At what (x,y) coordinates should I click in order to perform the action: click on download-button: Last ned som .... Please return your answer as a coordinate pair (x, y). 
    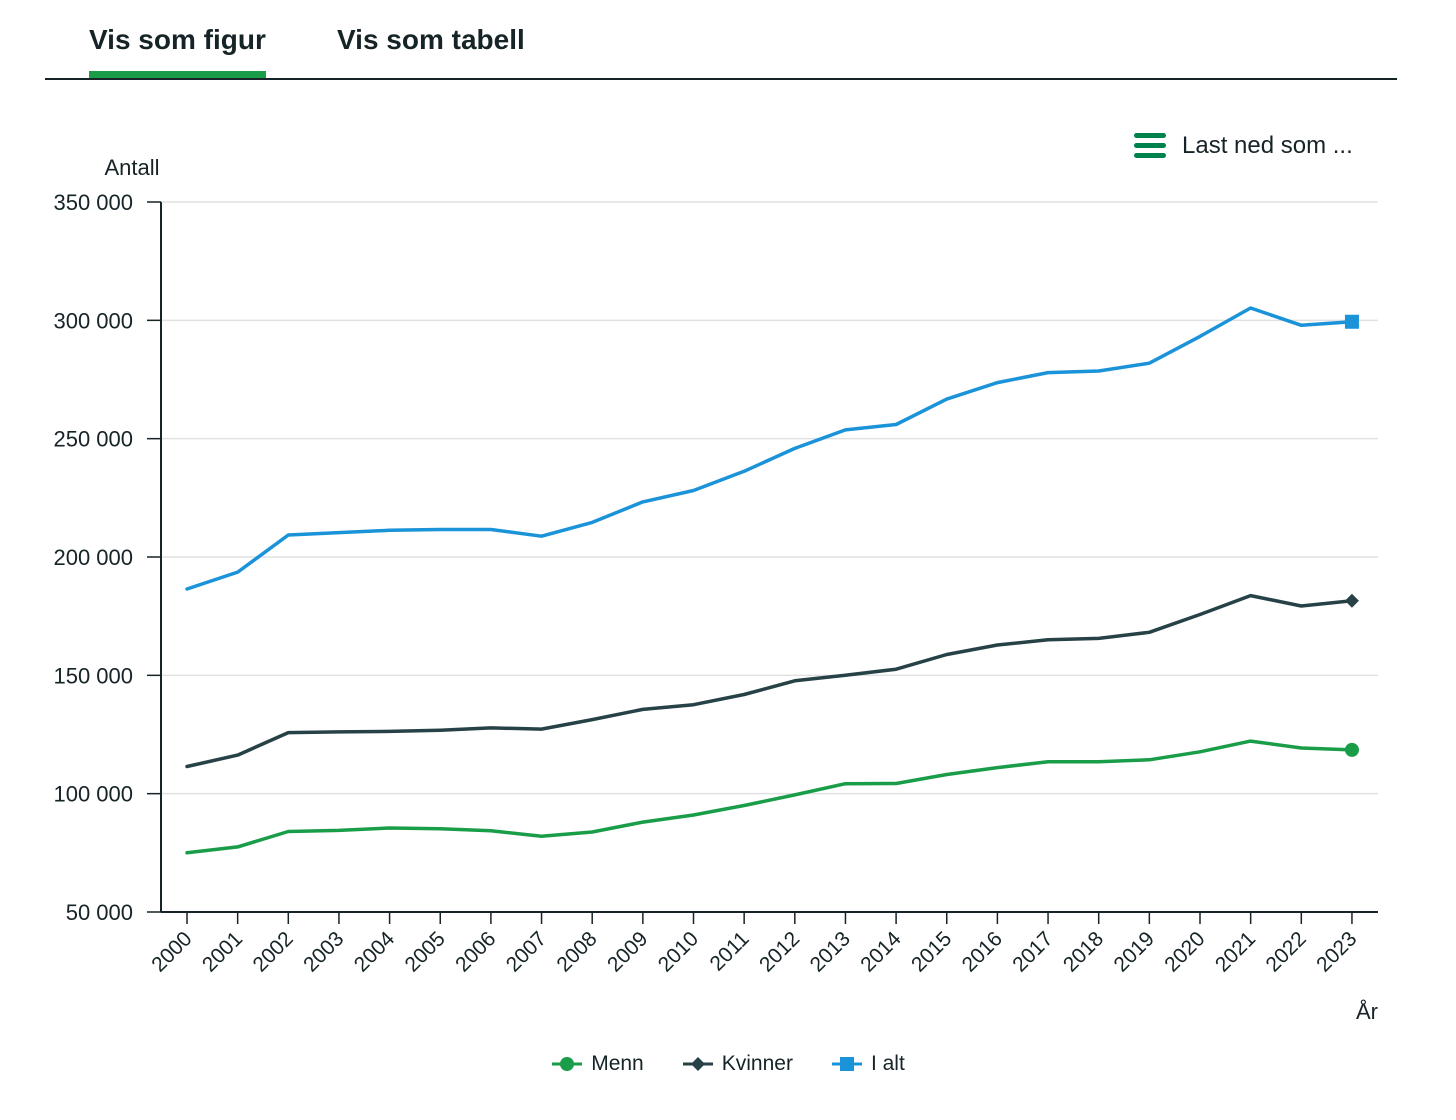
    Looking at the image, I should click on (1243, 146).